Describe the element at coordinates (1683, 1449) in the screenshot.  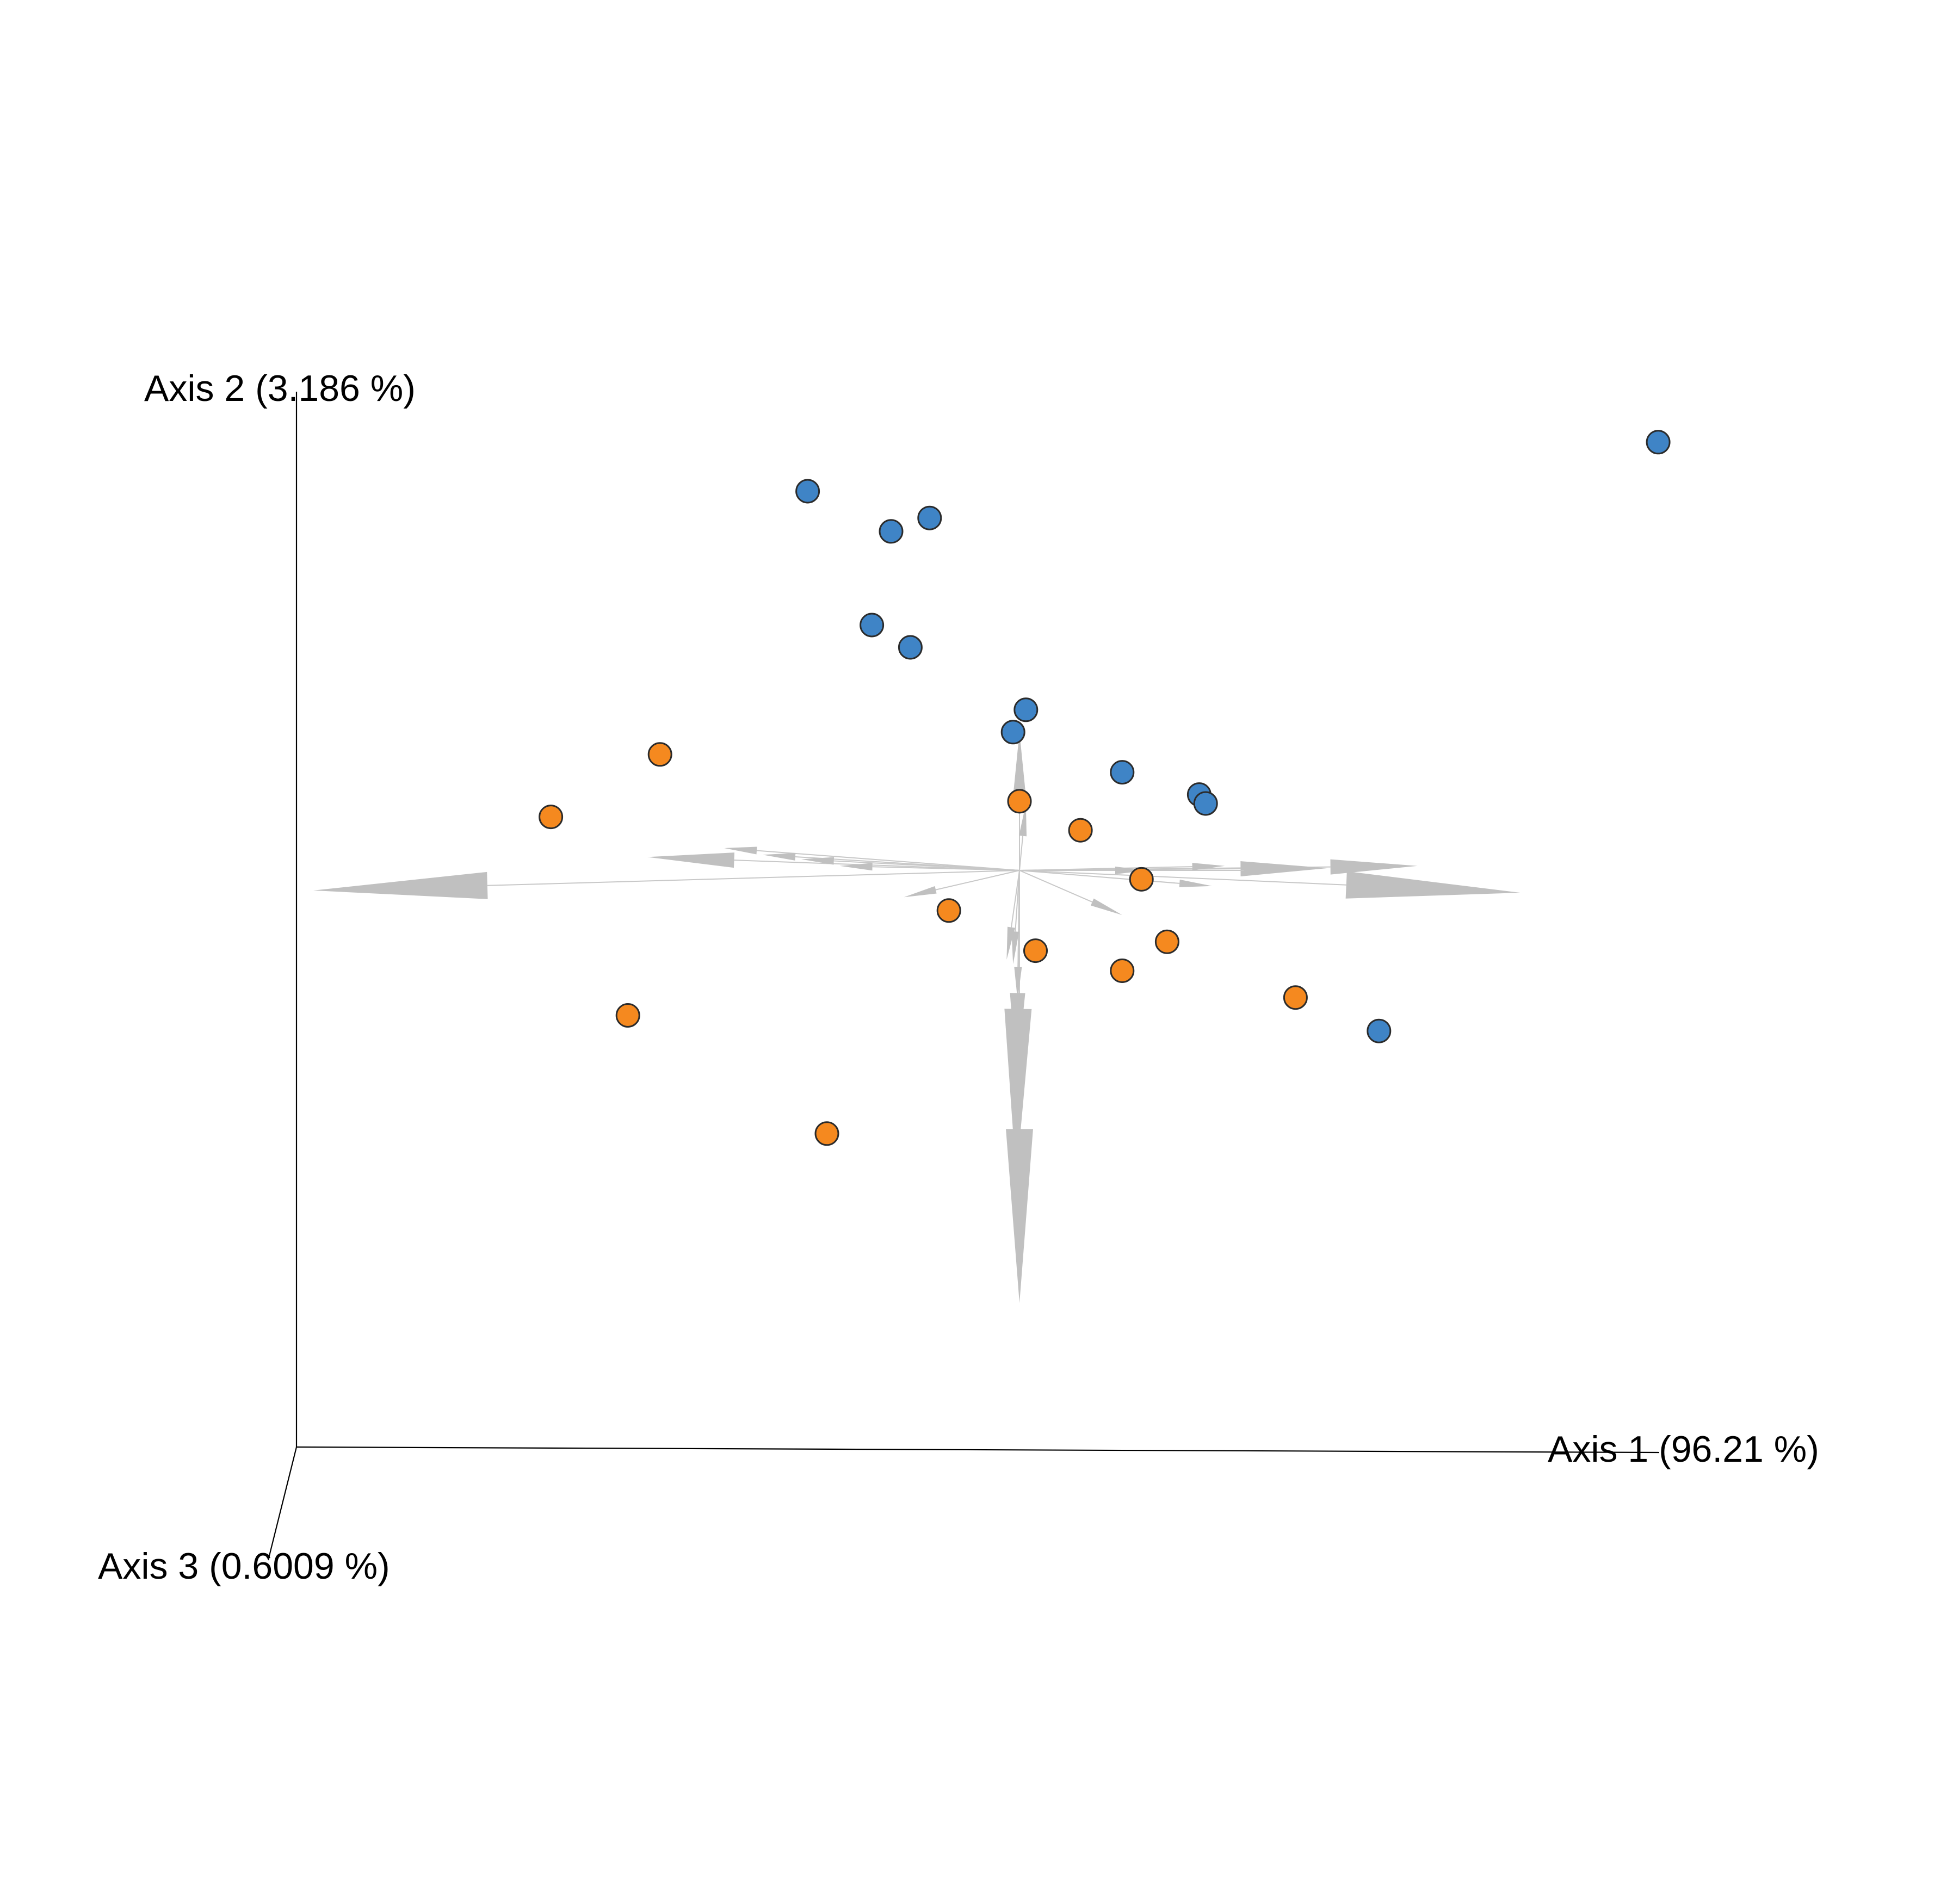
I see `axis-1-label: Axis 1 (96.21 %)` at that location.